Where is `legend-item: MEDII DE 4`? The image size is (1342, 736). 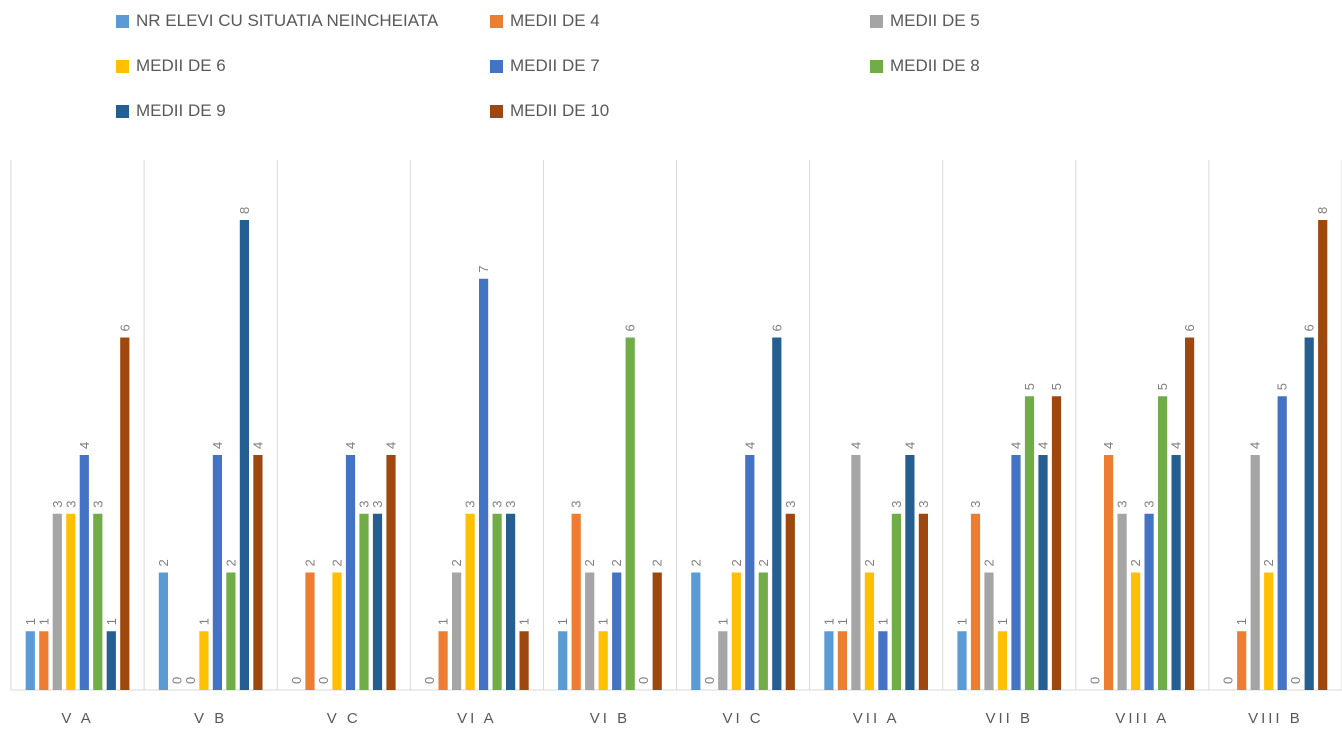 legend-item: MEDII DE 4 is located at coordinates (545, 21).